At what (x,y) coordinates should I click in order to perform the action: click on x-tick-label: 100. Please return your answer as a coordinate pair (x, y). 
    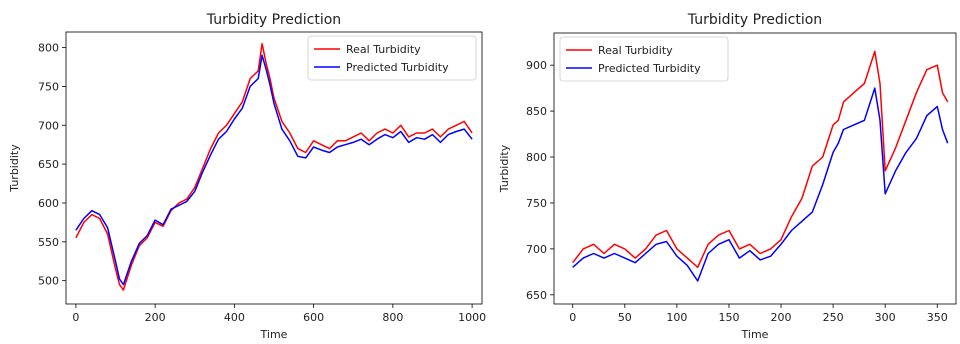
    Looking at the image, I should click on (676, 317).